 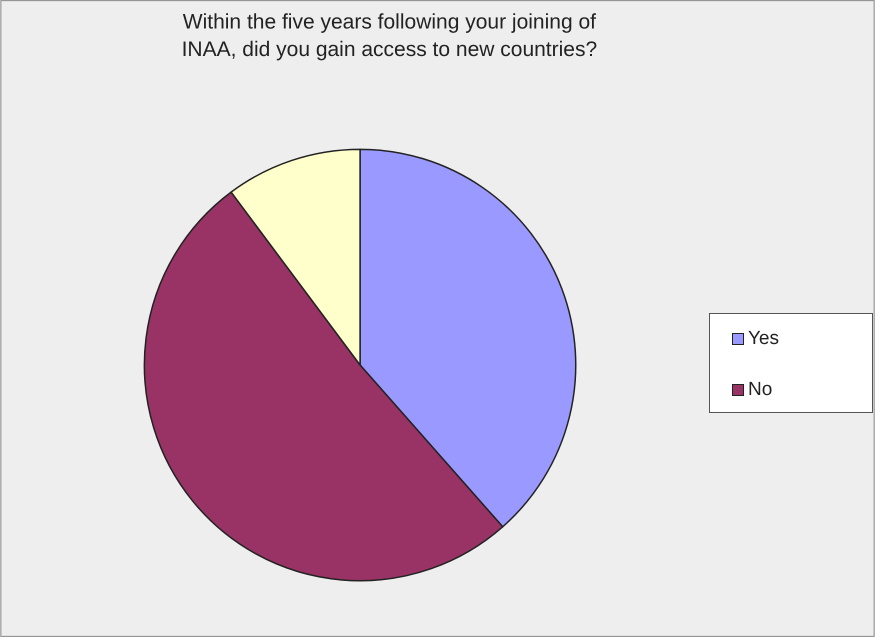 I want to click on legend-label: Yes, so click(x=763, y=339).